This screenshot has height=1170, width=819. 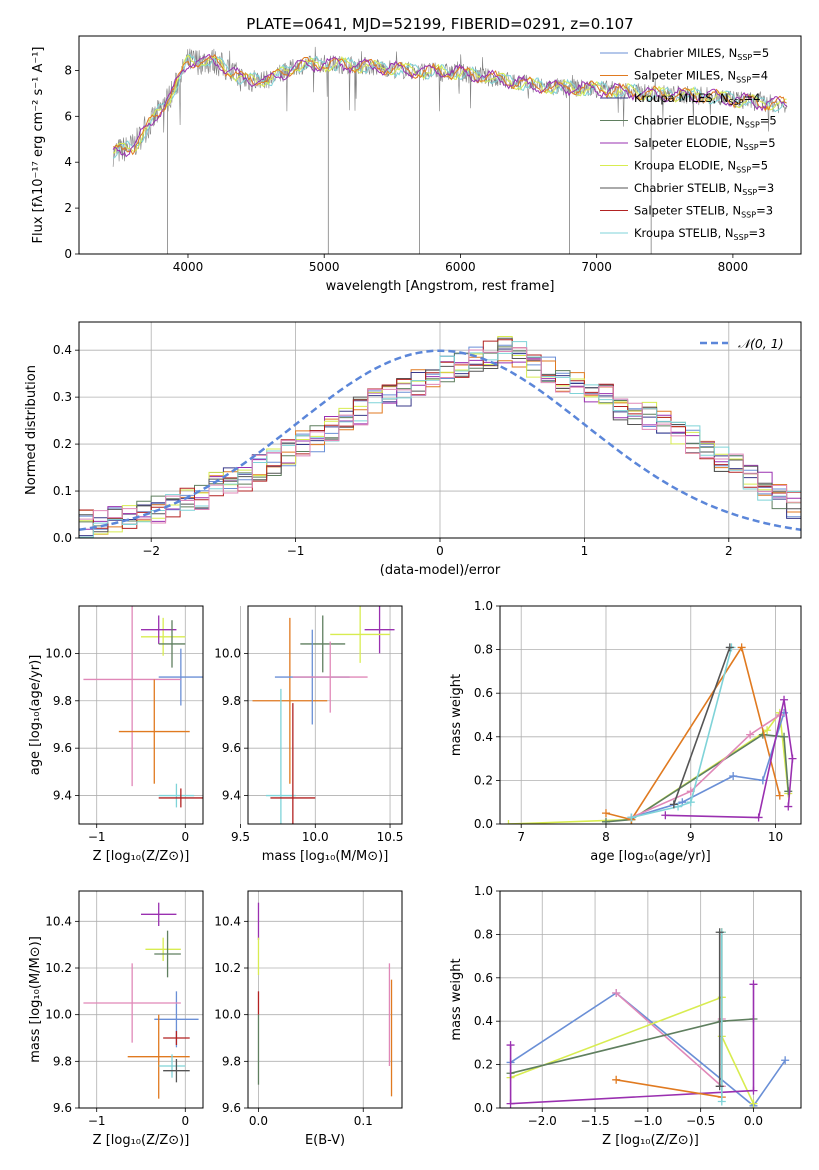 I want to click on mass_vs_Z-frame, so click(x=141, y=999).